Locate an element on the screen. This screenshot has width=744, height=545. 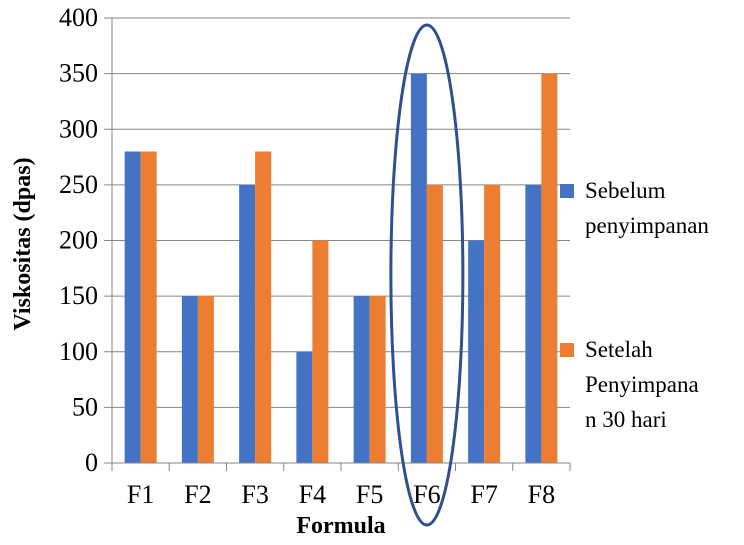
x-tick-label-f4: F4 is located at coordinates (312, 494).